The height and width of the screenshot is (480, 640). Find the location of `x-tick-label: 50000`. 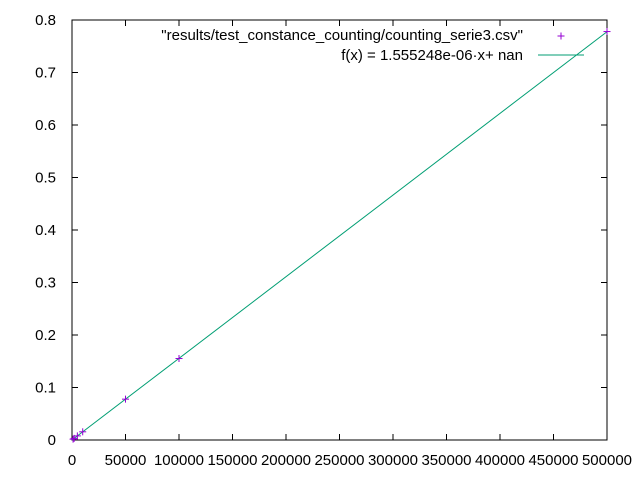

x-tick-label: 50000 is located at coordinates (126, 460).